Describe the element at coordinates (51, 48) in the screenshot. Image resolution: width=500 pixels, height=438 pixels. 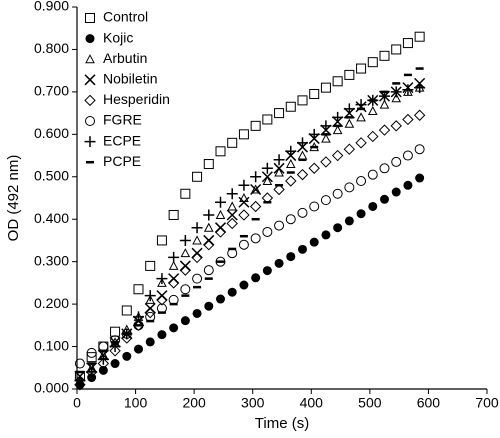
I see `y-tick-label: 0.800` at that location.